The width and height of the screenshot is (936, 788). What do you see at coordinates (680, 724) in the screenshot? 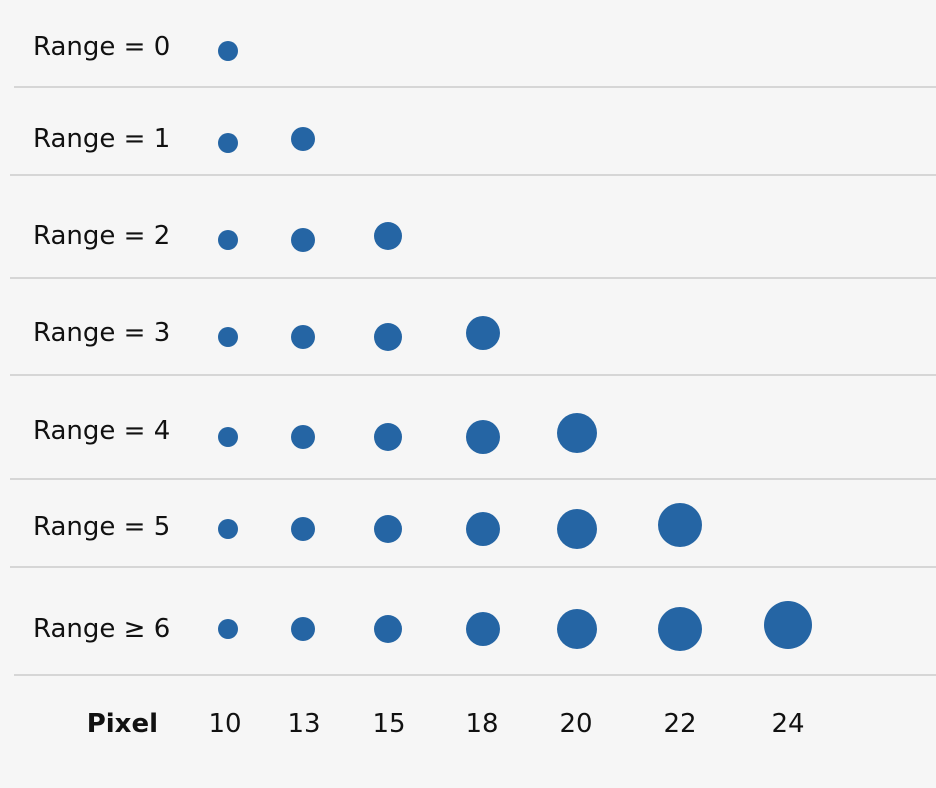
I see `pixel-value-22: 22` at bounding box center [680, 724].